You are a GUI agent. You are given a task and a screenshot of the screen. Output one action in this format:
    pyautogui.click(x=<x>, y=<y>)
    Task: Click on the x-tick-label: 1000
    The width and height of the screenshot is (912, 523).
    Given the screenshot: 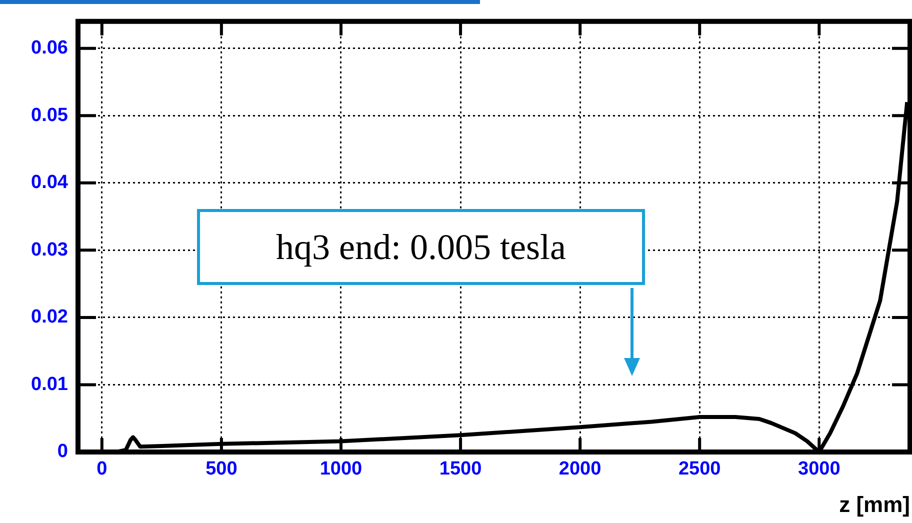 What is the action you would take?
    pyautogui.click(x=341, y=469)
    